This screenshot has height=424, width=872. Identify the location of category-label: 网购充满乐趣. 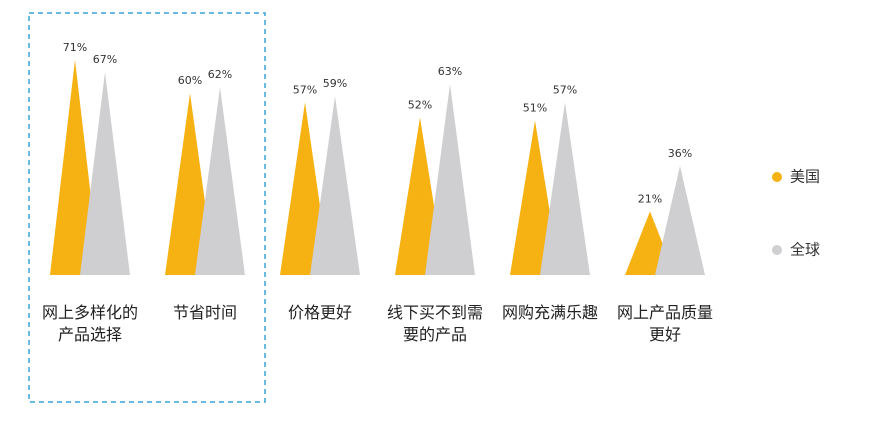
(549, 312).